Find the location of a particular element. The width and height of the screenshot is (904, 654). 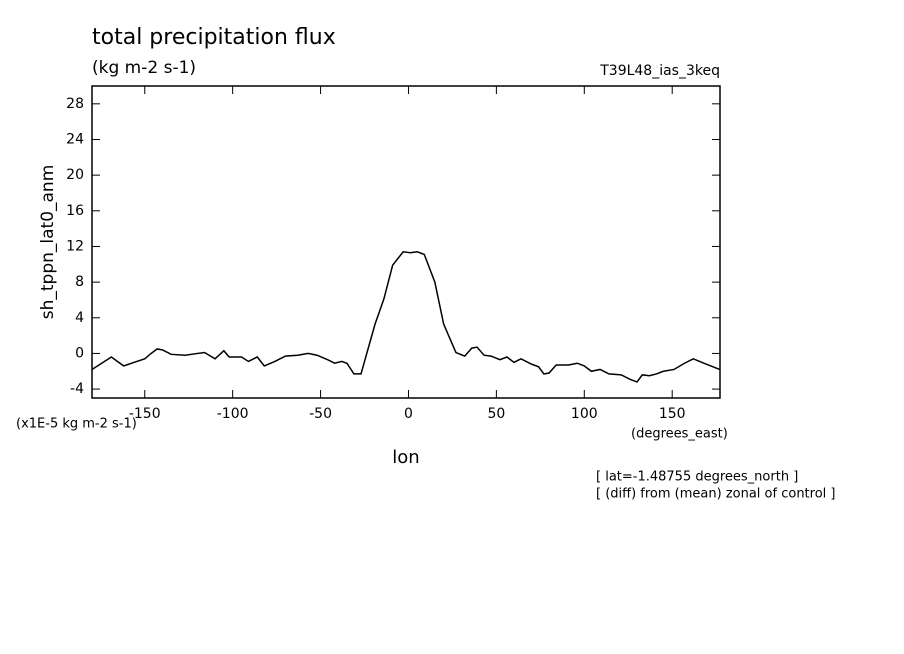

x-tick-label: -50 is located at coordinates (320, 414).